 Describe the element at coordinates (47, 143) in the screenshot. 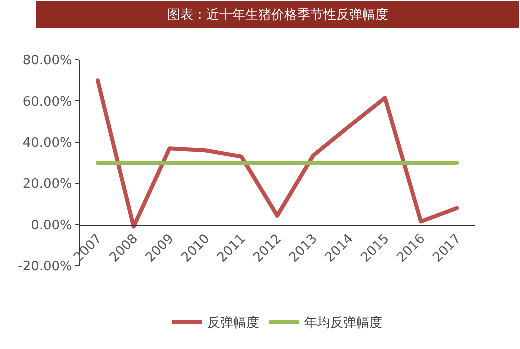

I see `y-tick-label: 40.00%` at that location.